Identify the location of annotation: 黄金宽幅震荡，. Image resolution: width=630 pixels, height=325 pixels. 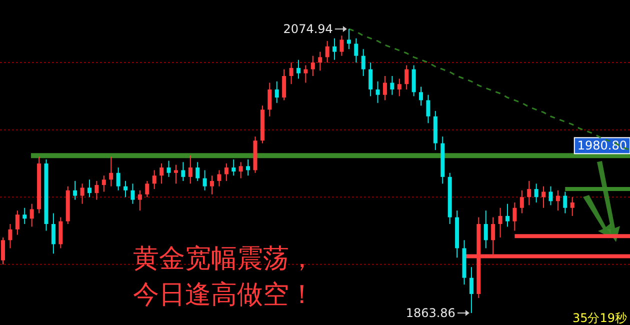
(224, 259).